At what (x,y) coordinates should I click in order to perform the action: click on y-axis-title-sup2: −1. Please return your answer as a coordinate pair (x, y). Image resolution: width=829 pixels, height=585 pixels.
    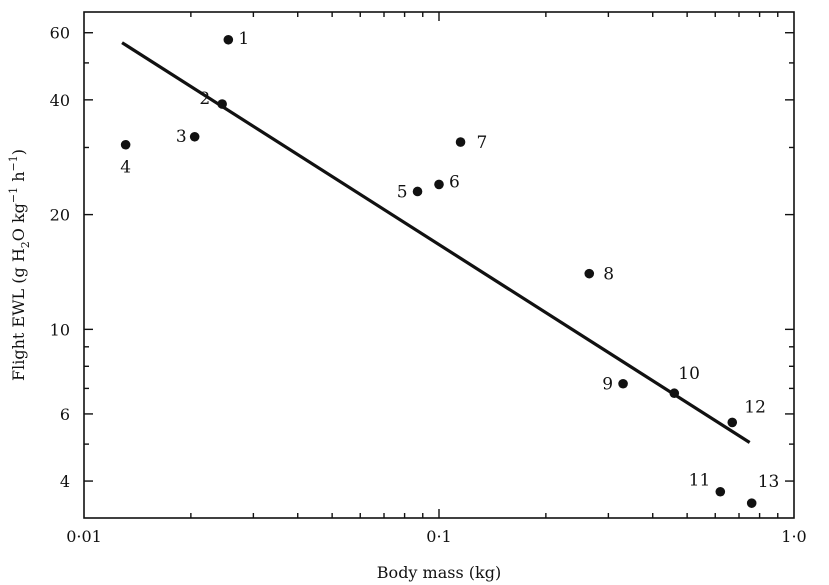
    Looking at the image, I should click on (13, 163).